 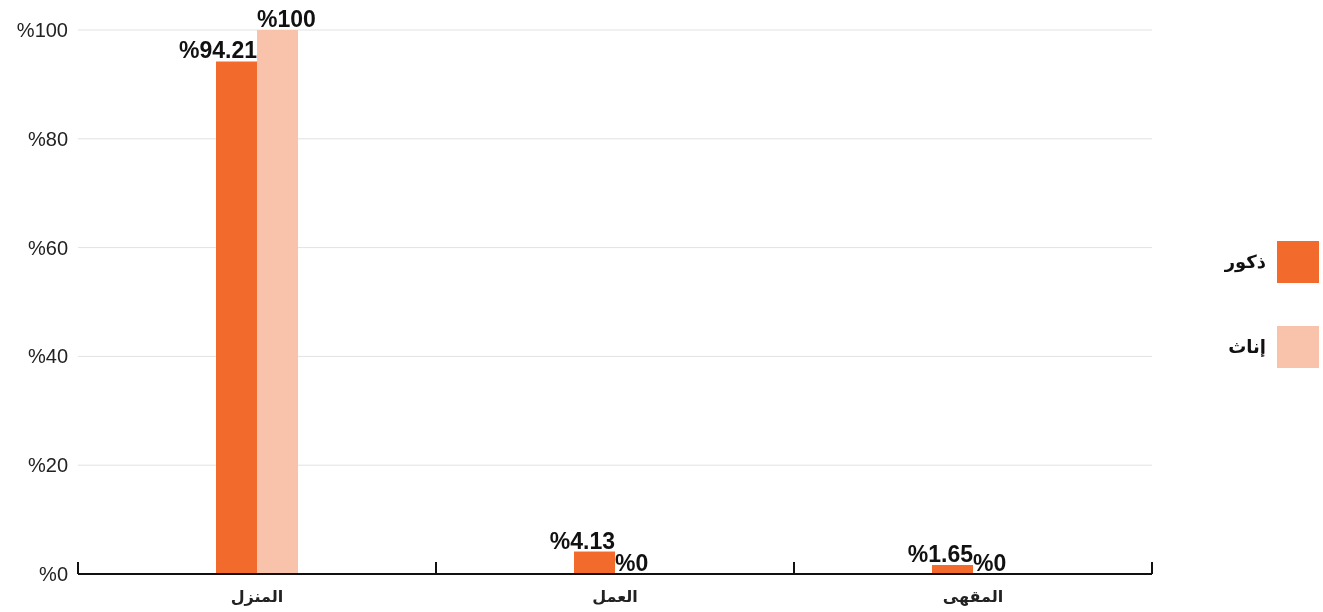 I want to click on data-label: %1.65, so click(x=940, y=554).